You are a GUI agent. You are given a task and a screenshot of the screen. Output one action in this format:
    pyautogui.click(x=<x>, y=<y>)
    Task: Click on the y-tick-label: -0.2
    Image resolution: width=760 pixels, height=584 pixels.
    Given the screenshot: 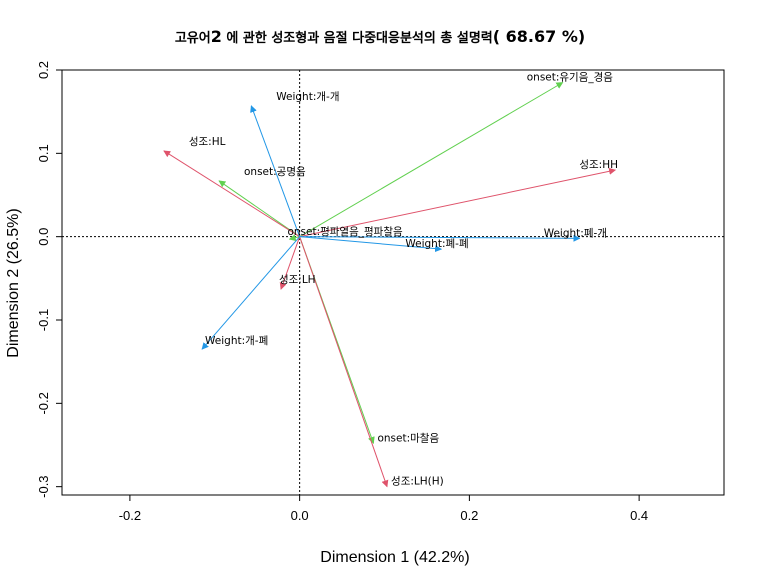 What is the action you would take?
    pyautogui.click(x=43, y=403)
    